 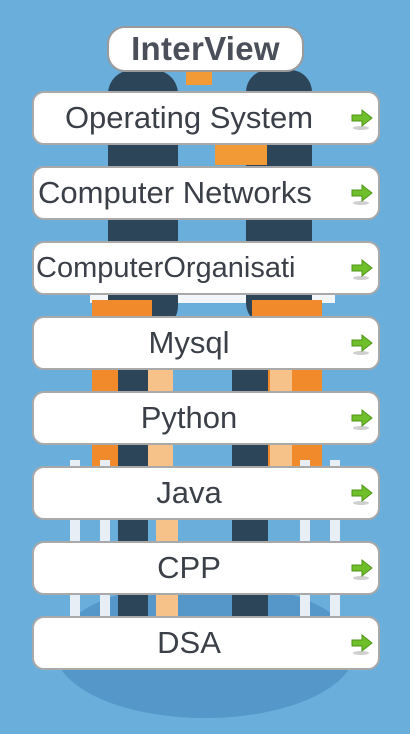 What do you see at coordinates (189, 643) in the screenshot?
I see `menu-item-label: DSA` at bounding box center [189, 643].